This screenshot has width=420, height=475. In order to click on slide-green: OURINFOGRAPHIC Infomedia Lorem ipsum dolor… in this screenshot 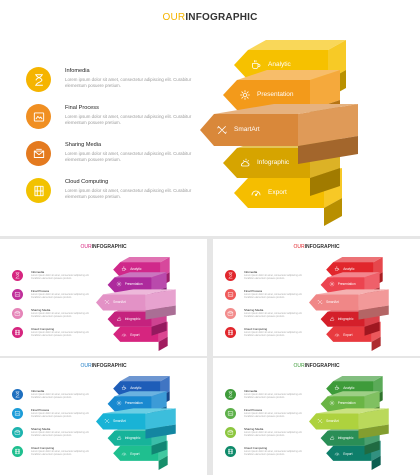, I will do `click(316, 416)`.